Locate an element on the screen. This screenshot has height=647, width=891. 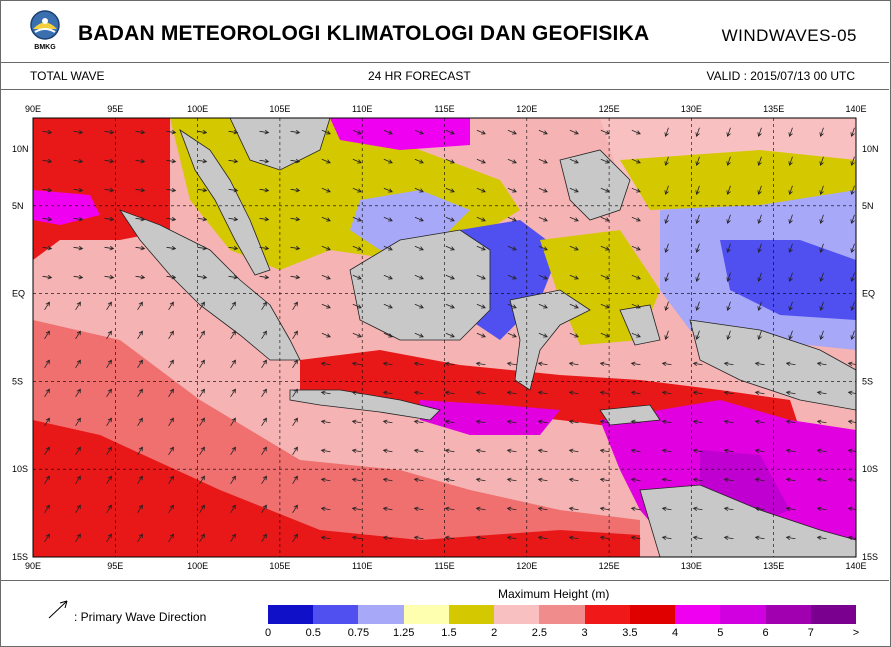
color-scale-swatch is located at coordinates (698, 614).